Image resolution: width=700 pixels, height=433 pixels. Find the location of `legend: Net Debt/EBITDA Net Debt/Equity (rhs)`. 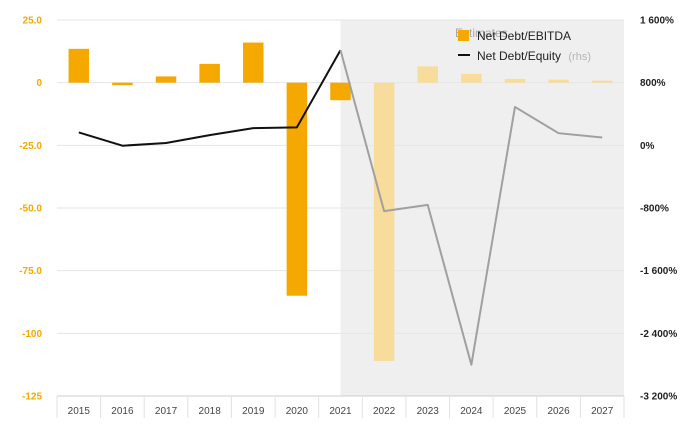

legend: Net Debt/EBITDA Net Debt/Equity (rhs) is located at coordinates (524, 46).